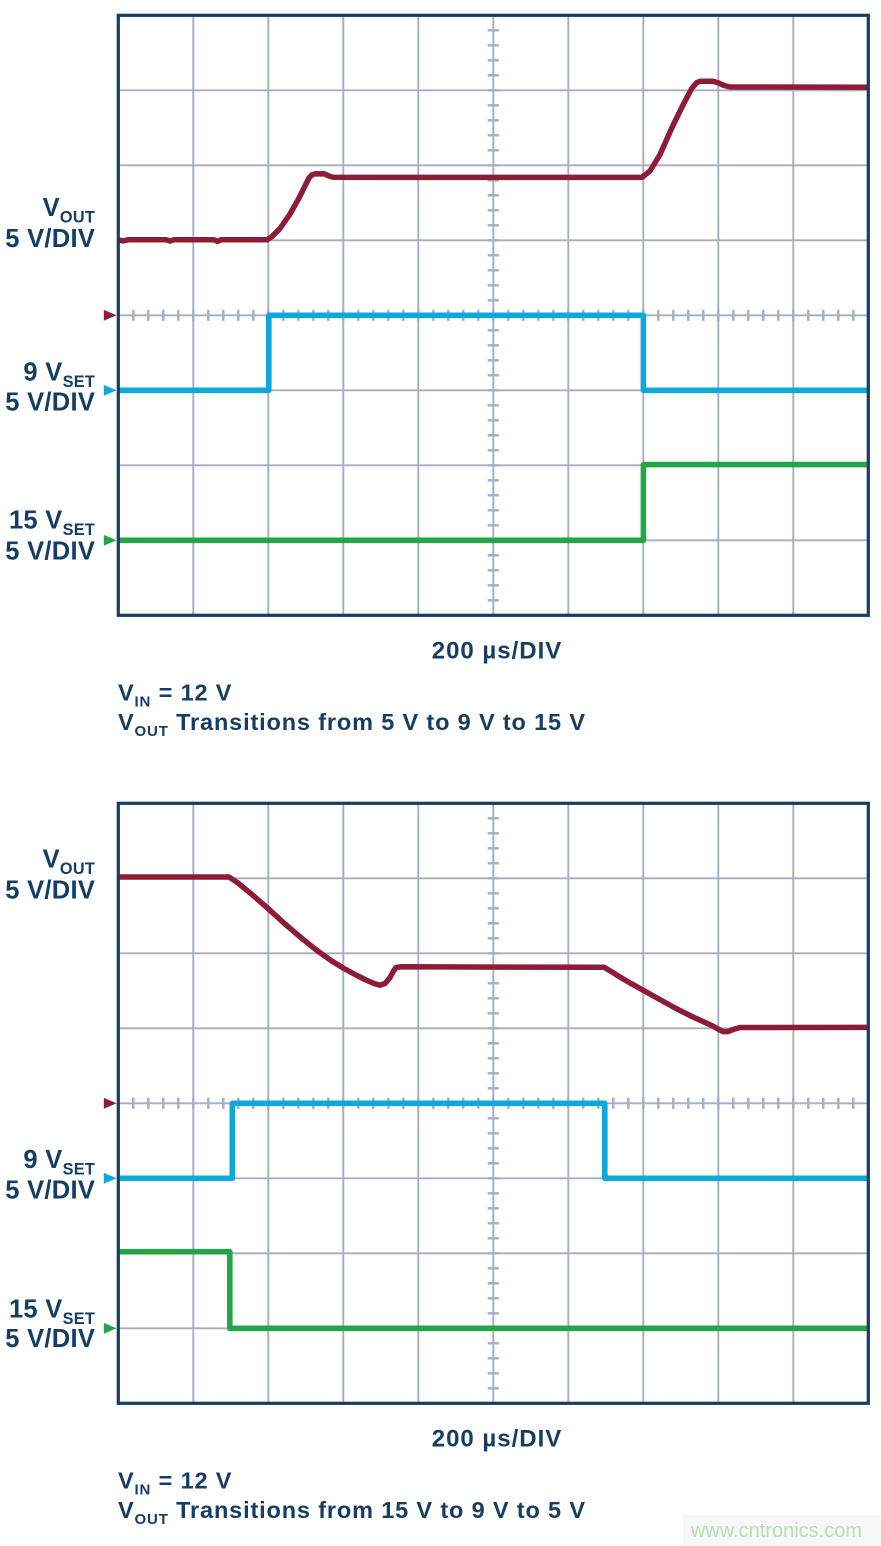  Describe the element at coordinates (352, 724) in the screenshot. I see `svg-text:VOUT Transitions from 5 V to 9: VOUT Transitions from 5 V to 9 V to 15 V` at that location.